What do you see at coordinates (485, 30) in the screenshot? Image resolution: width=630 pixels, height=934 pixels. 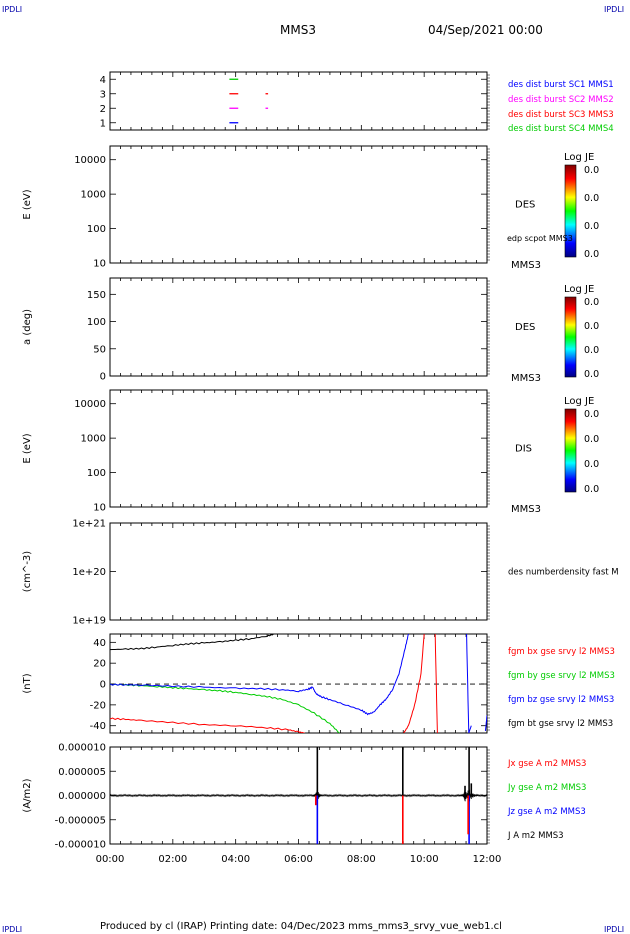 I see `date-title: 04/Sep/2021 00:00` at bounding box center [485, 30].